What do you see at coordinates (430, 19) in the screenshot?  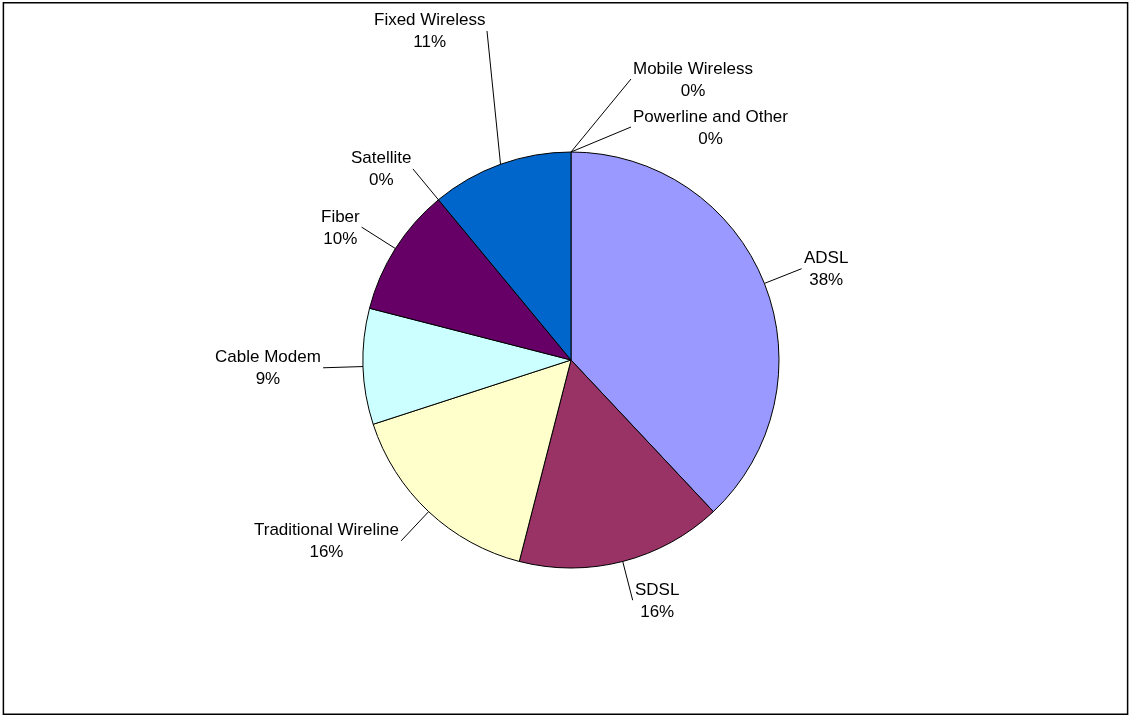 I see `slice-label: Fixed Wireless` at bounding box center [430, 19].